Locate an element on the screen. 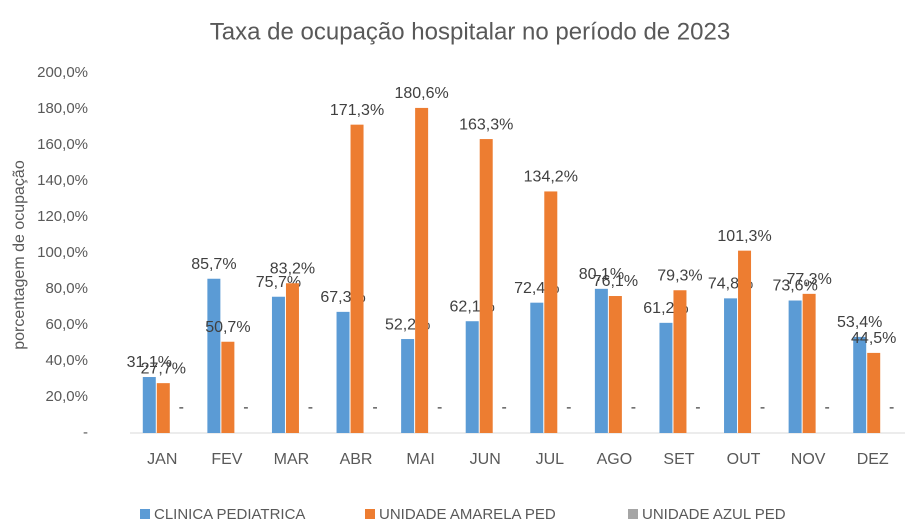  x-tick-label: MAI is located at coordinates (420, 459).